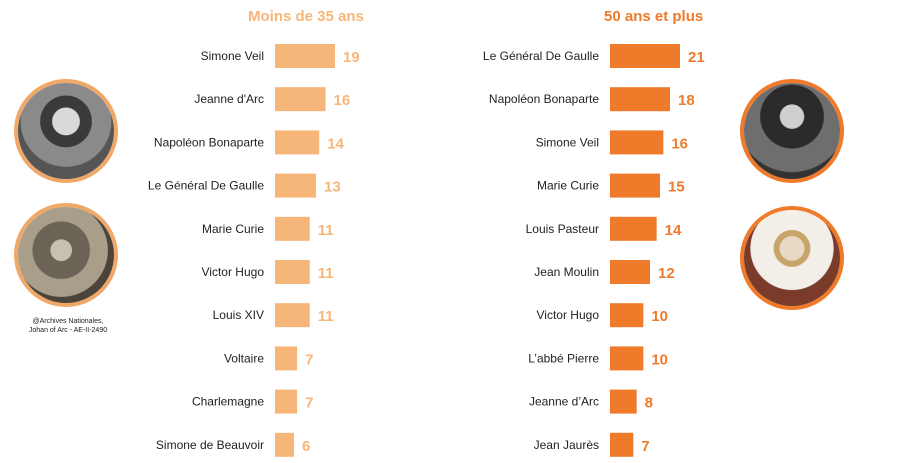 This screenshot has height=463, width=900. Describe the element at coordinates (654, 16) in the screenshot. I see `panel-title-50-plus: 50 ans et plus` at that location.